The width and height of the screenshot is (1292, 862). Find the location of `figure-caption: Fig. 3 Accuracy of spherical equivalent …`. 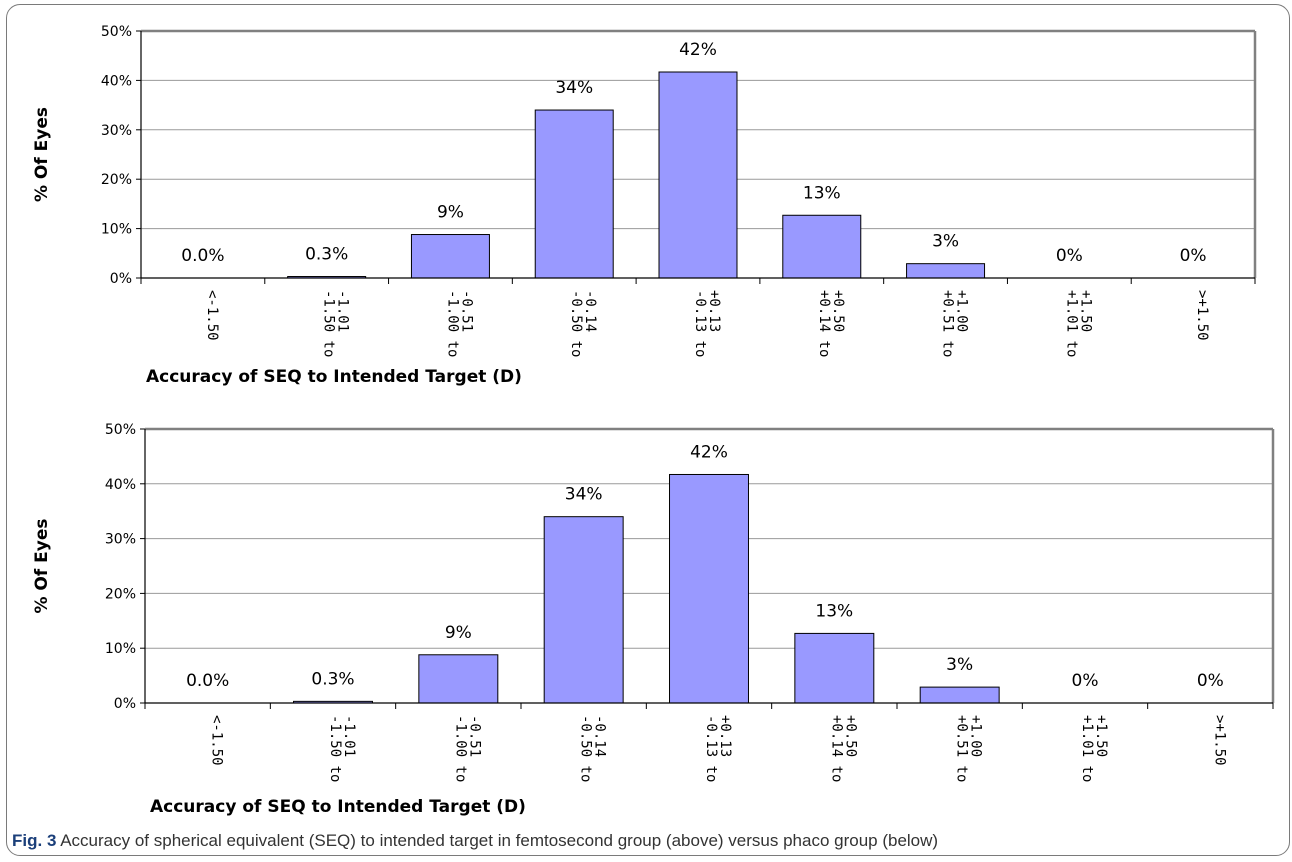

figure-caption: Fig. 3 Accuracy of spherical equivalent … is located at coordinates (475, 841).